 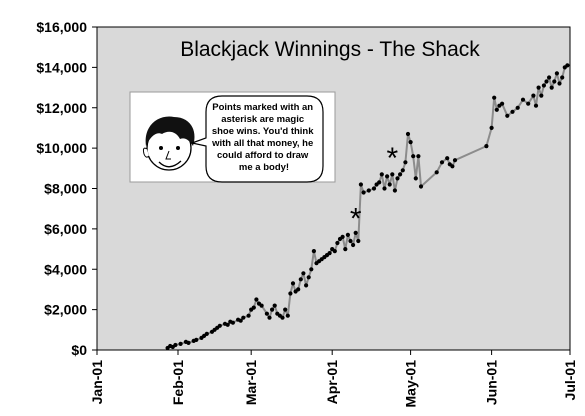 I want to click on y-tick-label: $8,000, so click(x=65, y=189).